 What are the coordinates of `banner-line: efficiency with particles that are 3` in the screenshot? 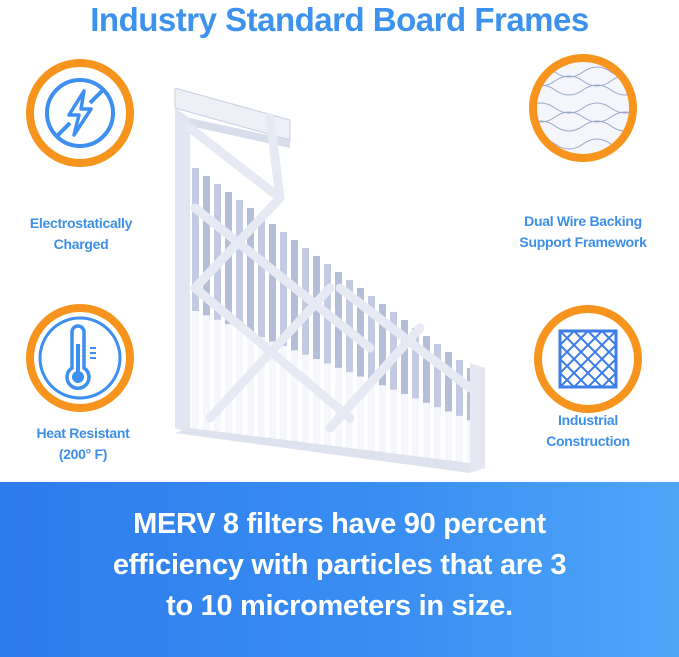 It's located at (339, 565).